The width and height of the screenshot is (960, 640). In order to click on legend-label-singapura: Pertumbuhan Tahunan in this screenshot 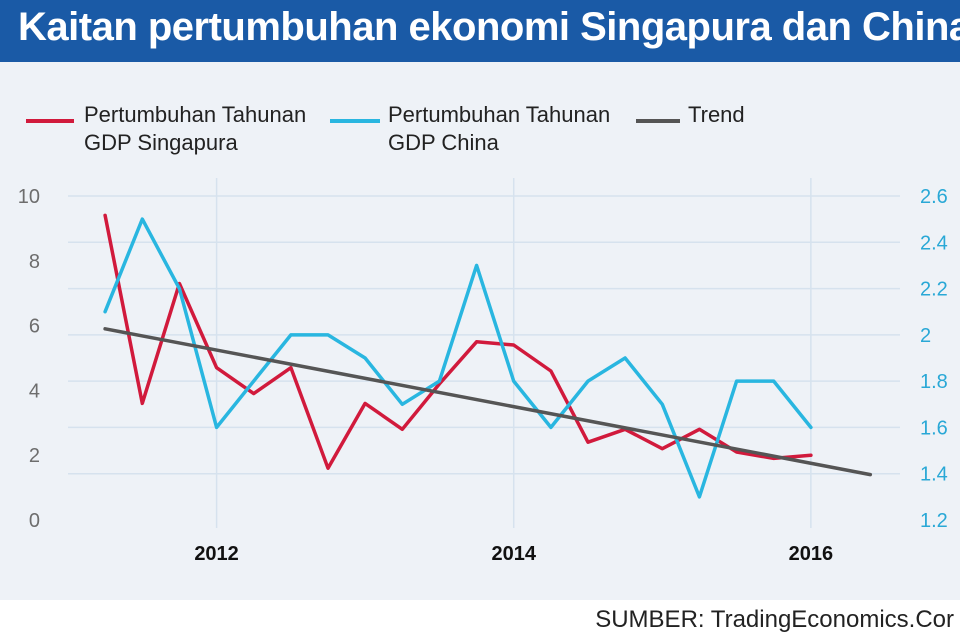, I will do `click(195, 114)`.